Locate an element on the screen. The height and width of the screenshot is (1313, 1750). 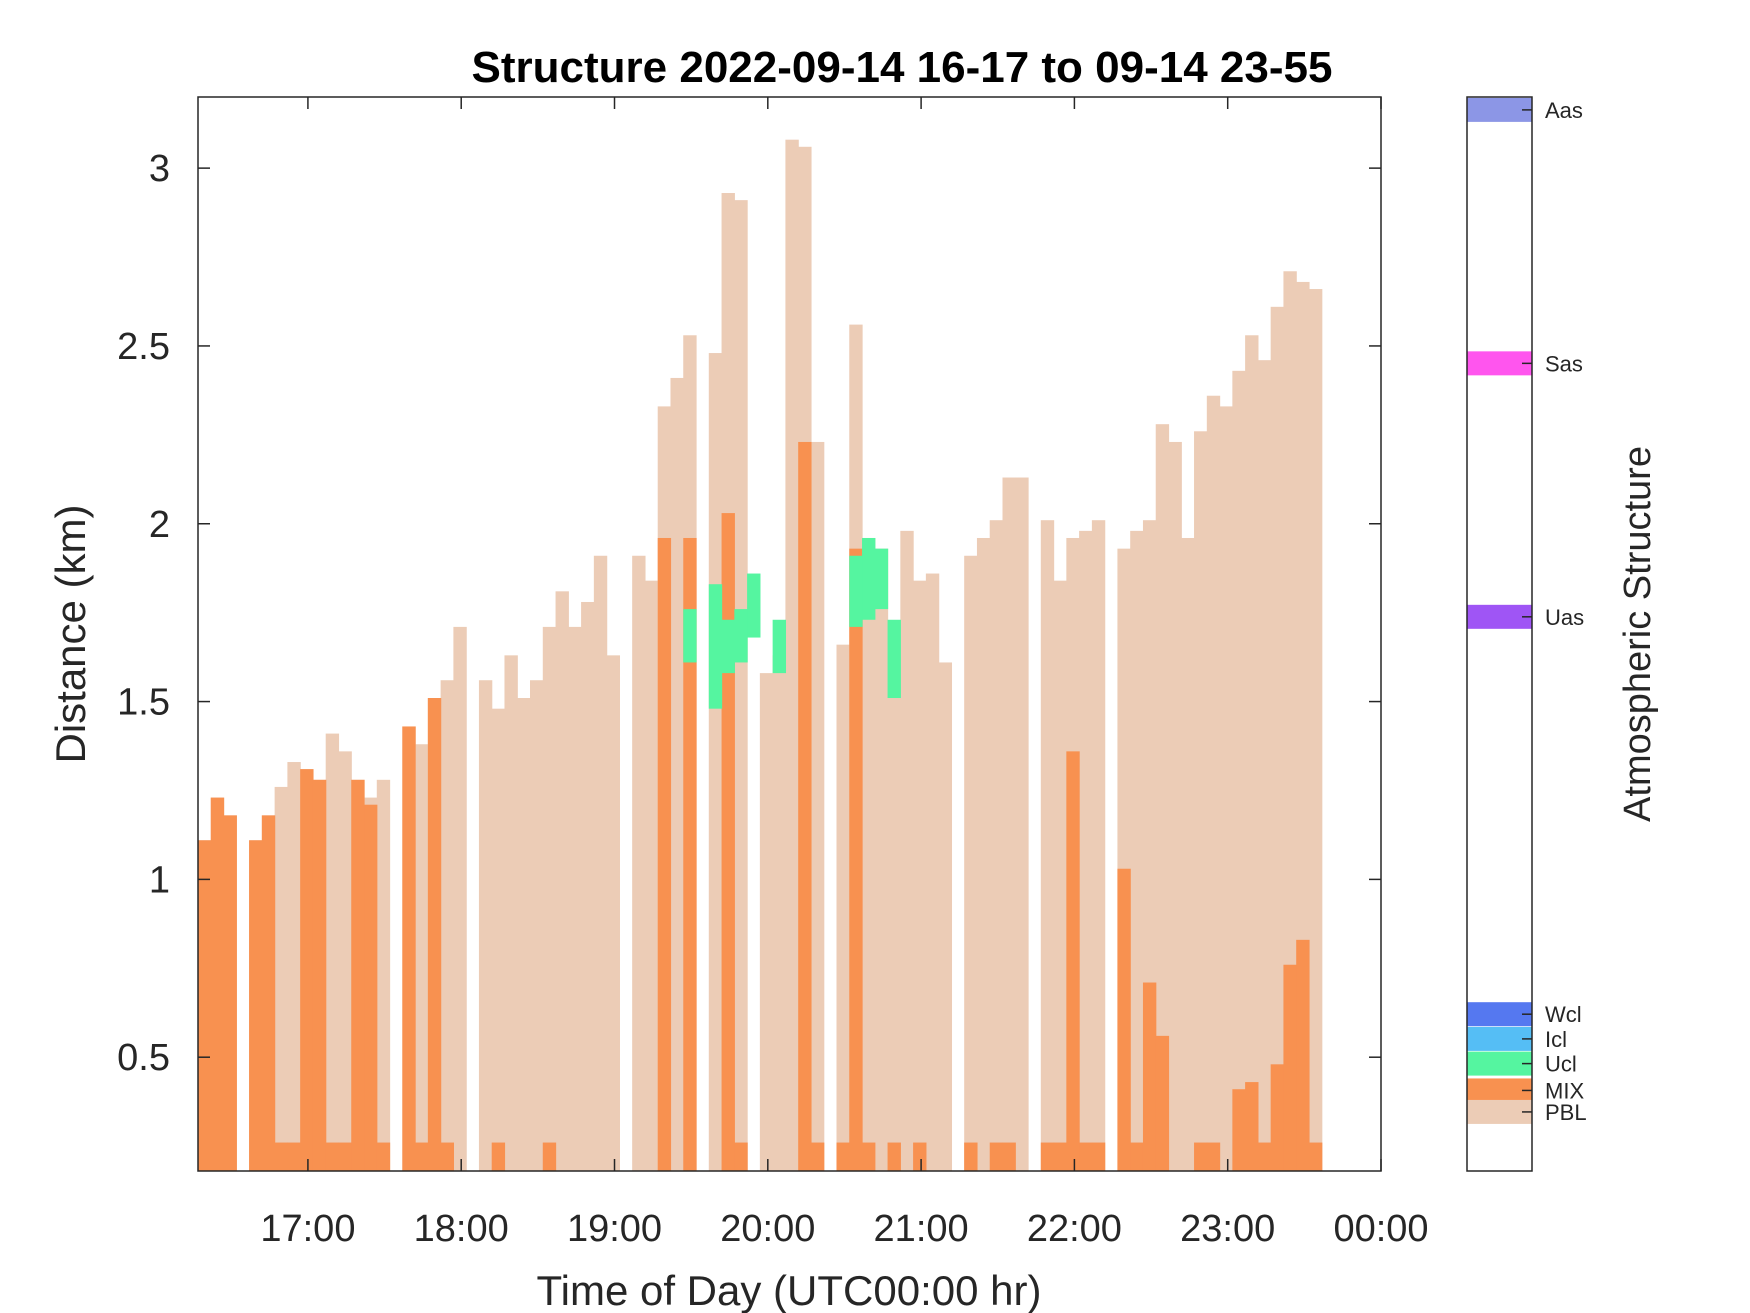
x-tick-label: 18:00 is located at coordinates (461, 1229).